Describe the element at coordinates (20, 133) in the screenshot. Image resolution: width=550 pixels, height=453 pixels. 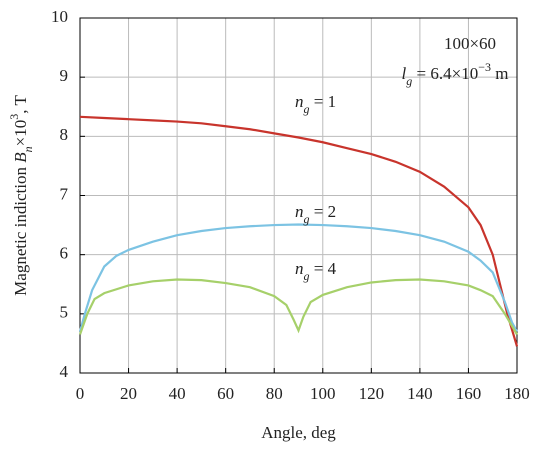
I see `text-part: ×10` at that location.